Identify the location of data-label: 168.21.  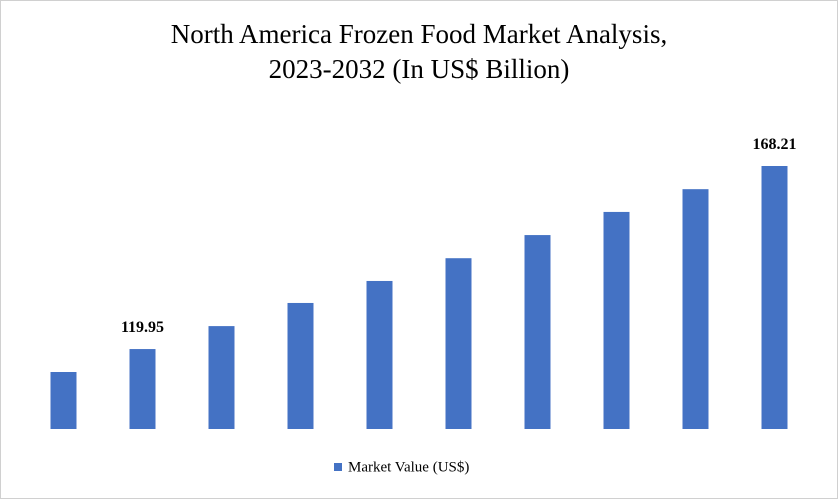
(775, 144).